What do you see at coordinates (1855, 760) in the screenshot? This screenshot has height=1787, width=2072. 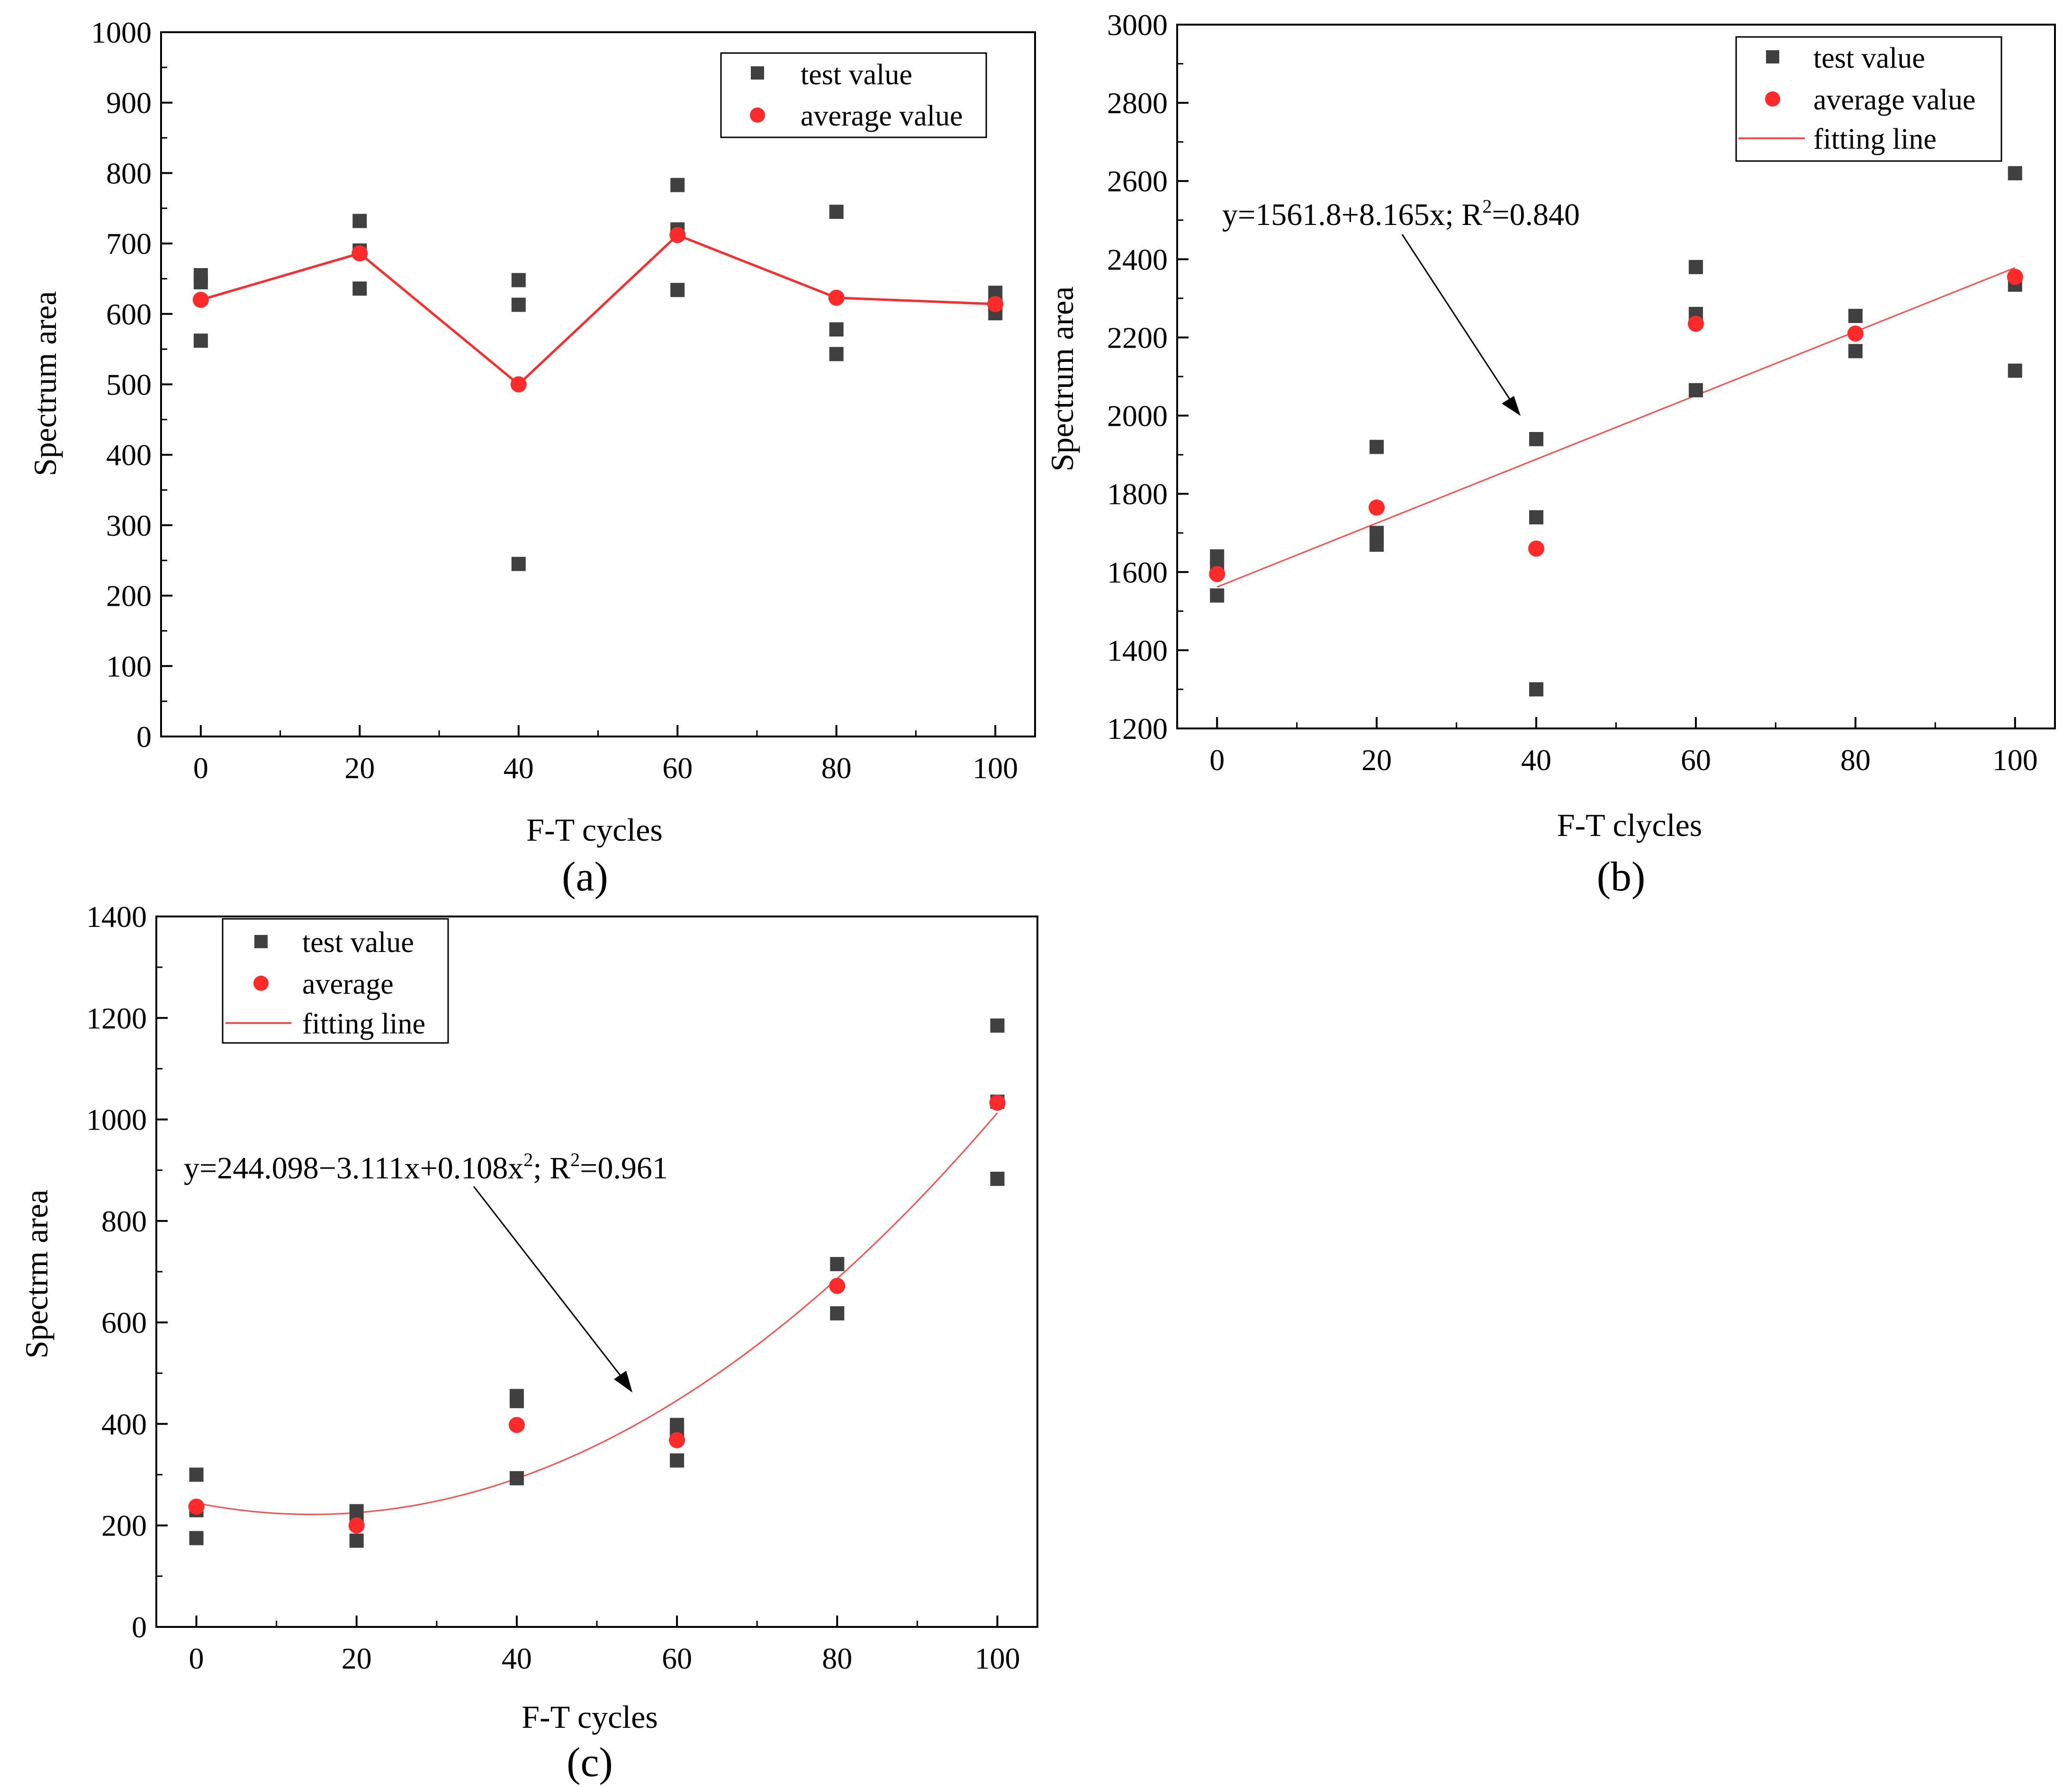 I see `panel-b-xtick-label: 80` at bounding box center [1855, 760].